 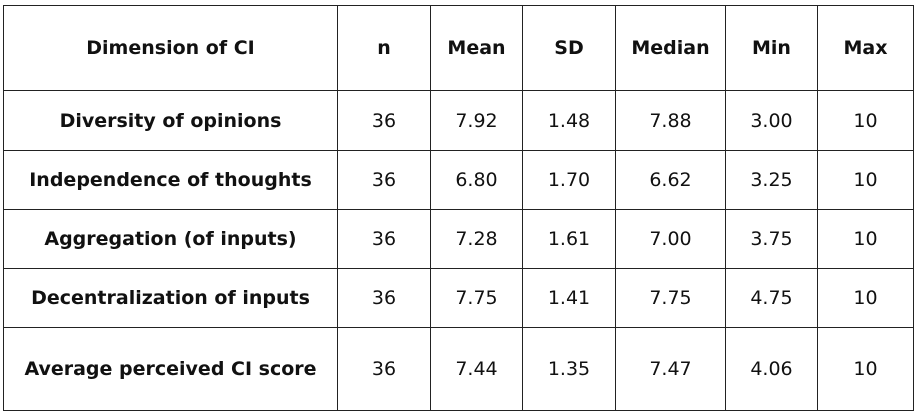 What do you see at coordinates (569, 239) in the screenshot?
I see `cell: 1.61` at bounding box center [569, 239].